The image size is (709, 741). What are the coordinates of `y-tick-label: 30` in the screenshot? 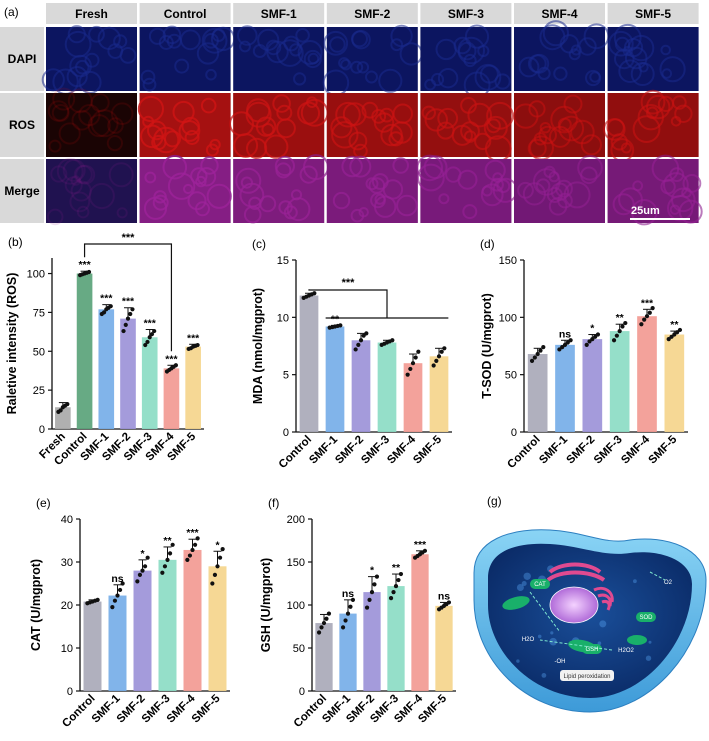 It's located at (67, 563).